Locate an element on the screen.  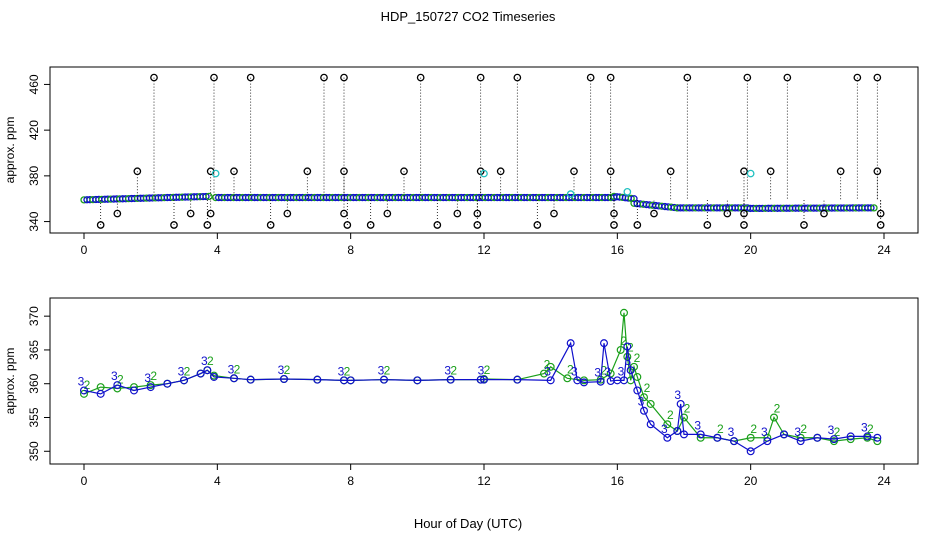
x-tick-label: 4 is located at coordinates (217, 250).